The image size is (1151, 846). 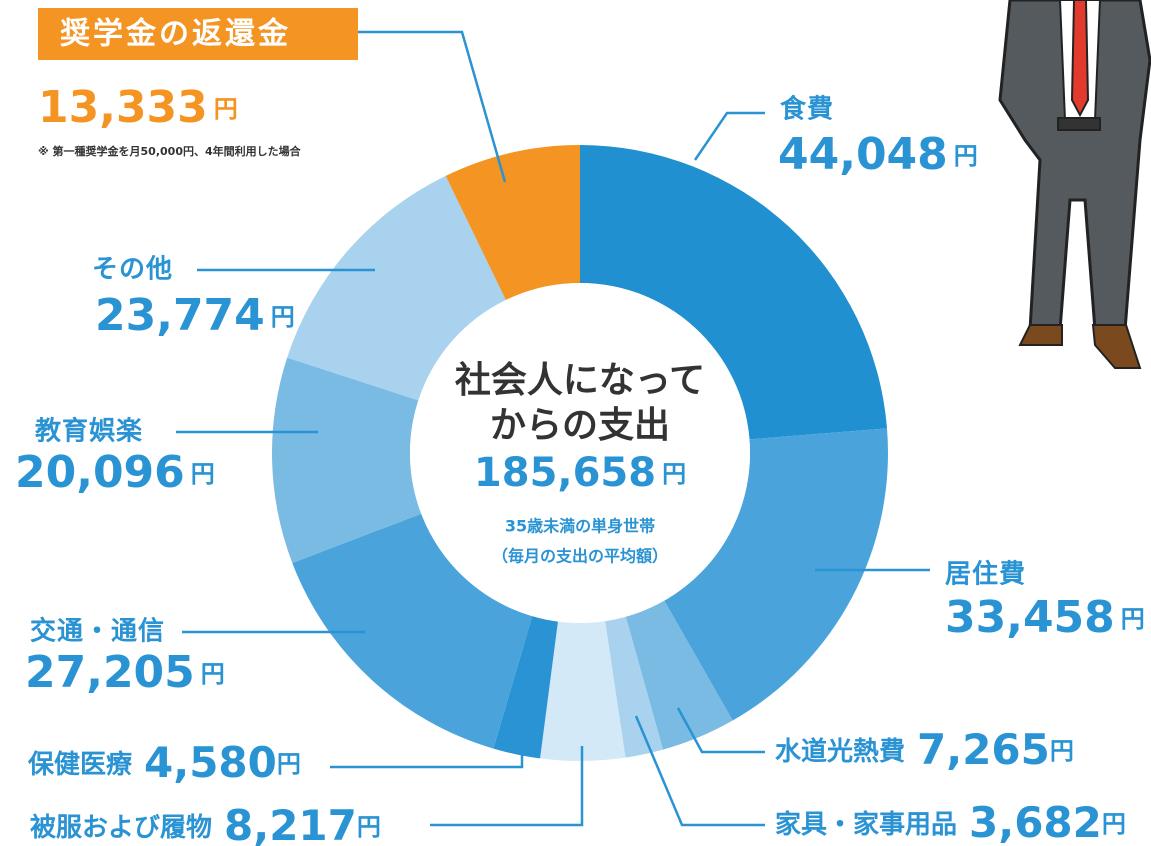 I want to click on value-label-group: 33,458 円, so click(x=1045, y=617).